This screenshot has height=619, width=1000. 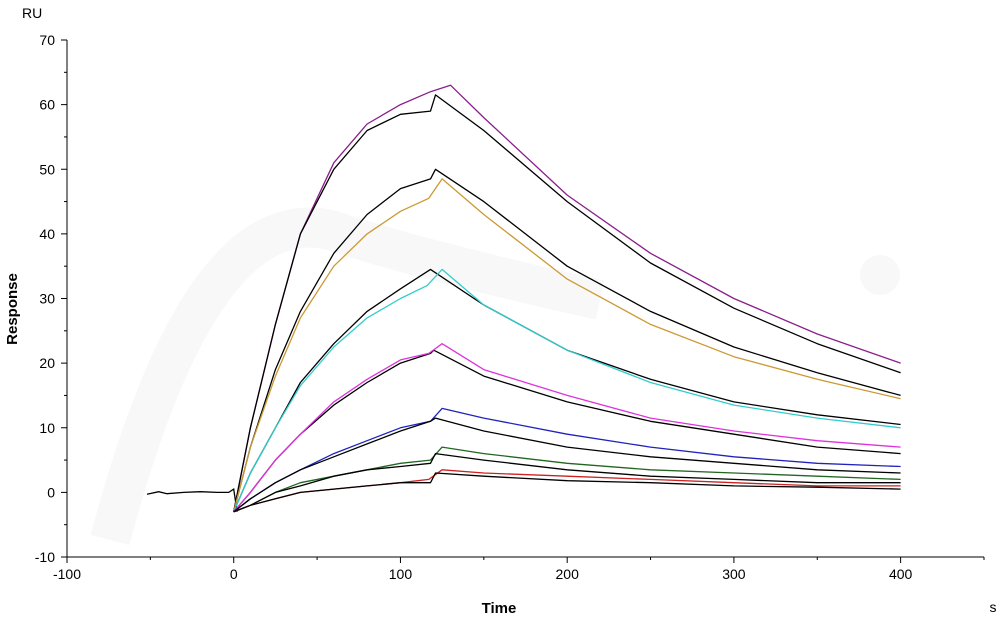 What do you see at coordinates (47, 234) in the screenshot?
I see `y-tick-label: 40` at bounding box center [47, 234].